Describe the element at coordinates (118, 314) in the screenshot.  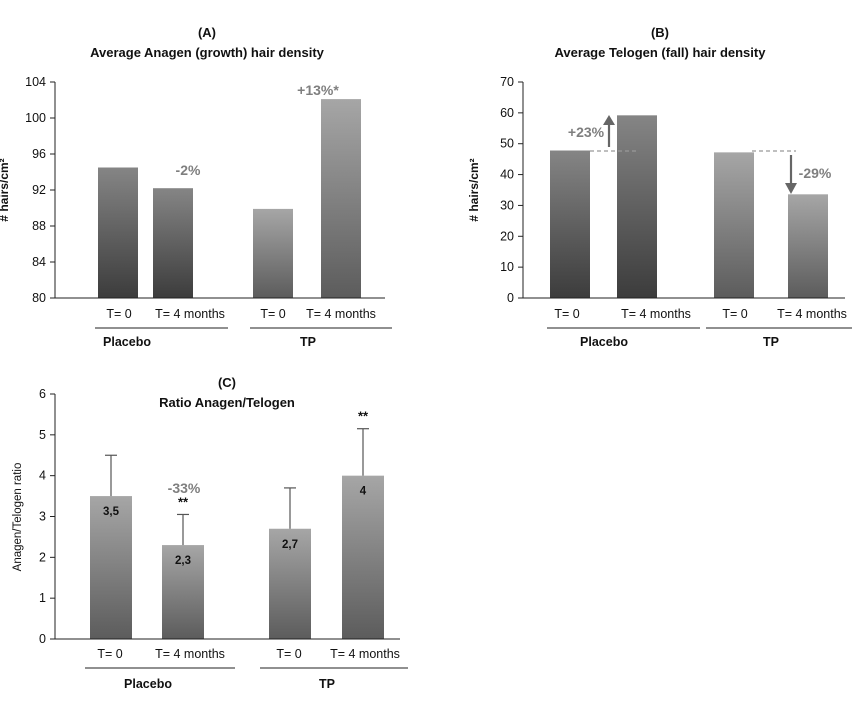
I see `chart-a-cat-0: T= 0` at that location.